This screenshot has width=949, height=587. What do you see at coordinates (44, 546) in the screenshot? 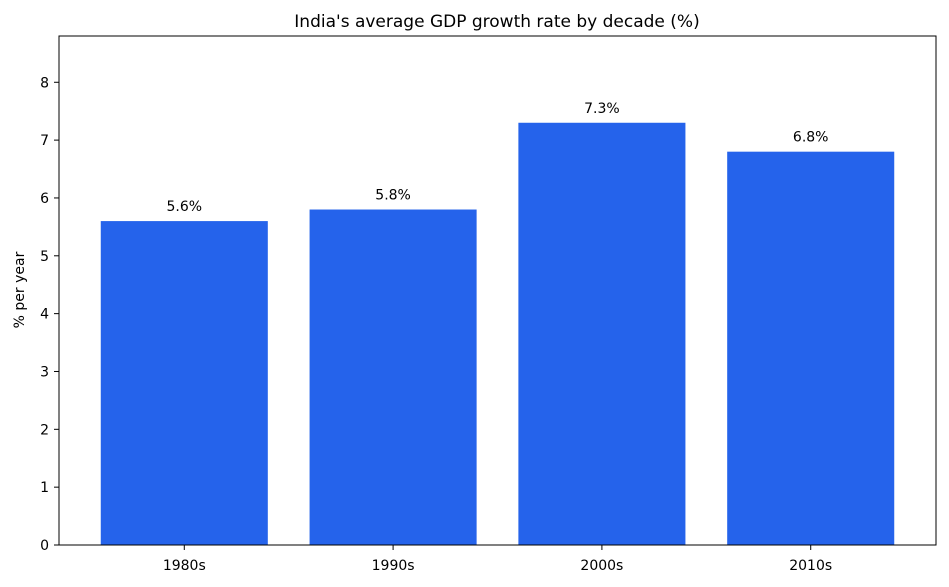
I see `y-tick-label: 0` at bounding box center [44, 546].